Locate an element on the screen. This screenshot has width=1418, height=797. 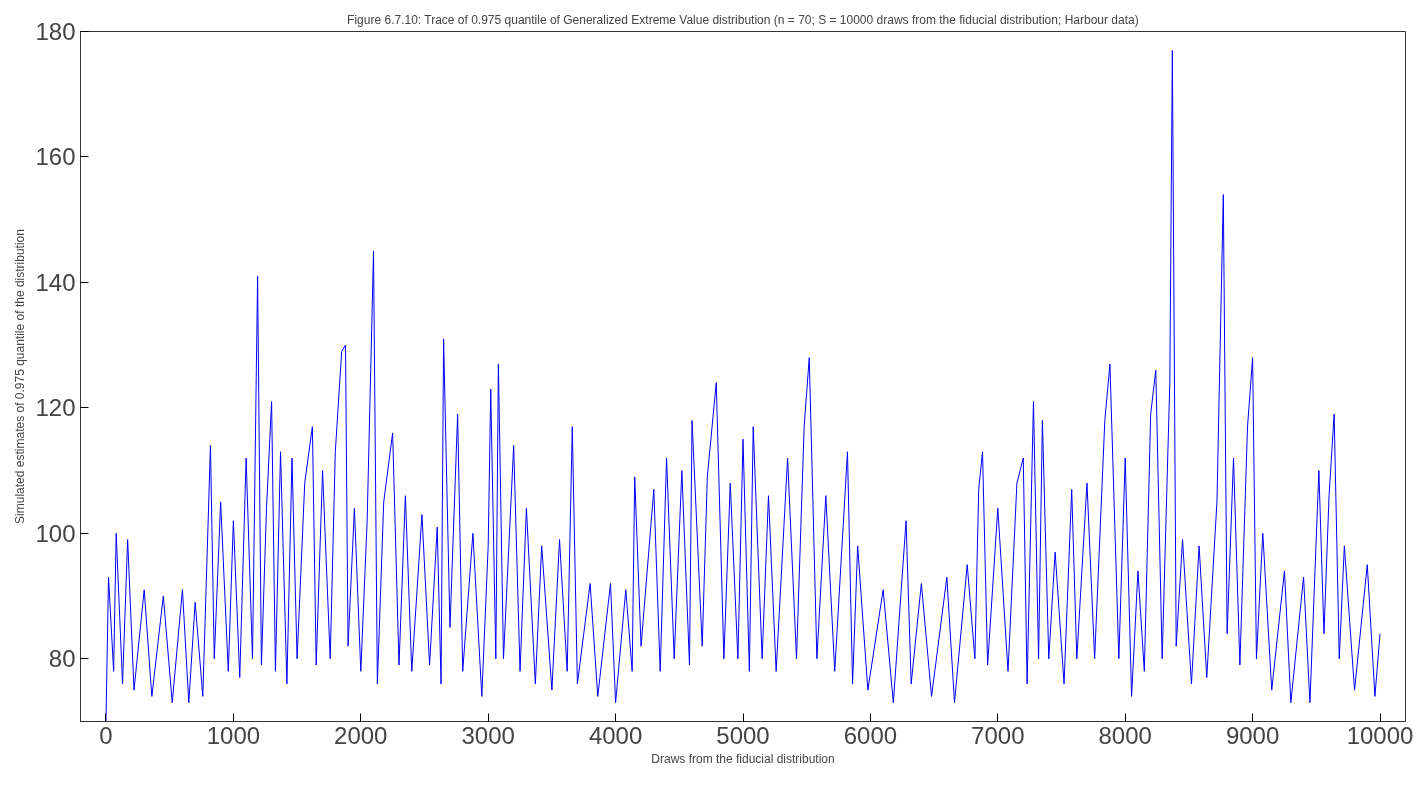
y-tick-label: 160 is located at coordinates (55, 157).